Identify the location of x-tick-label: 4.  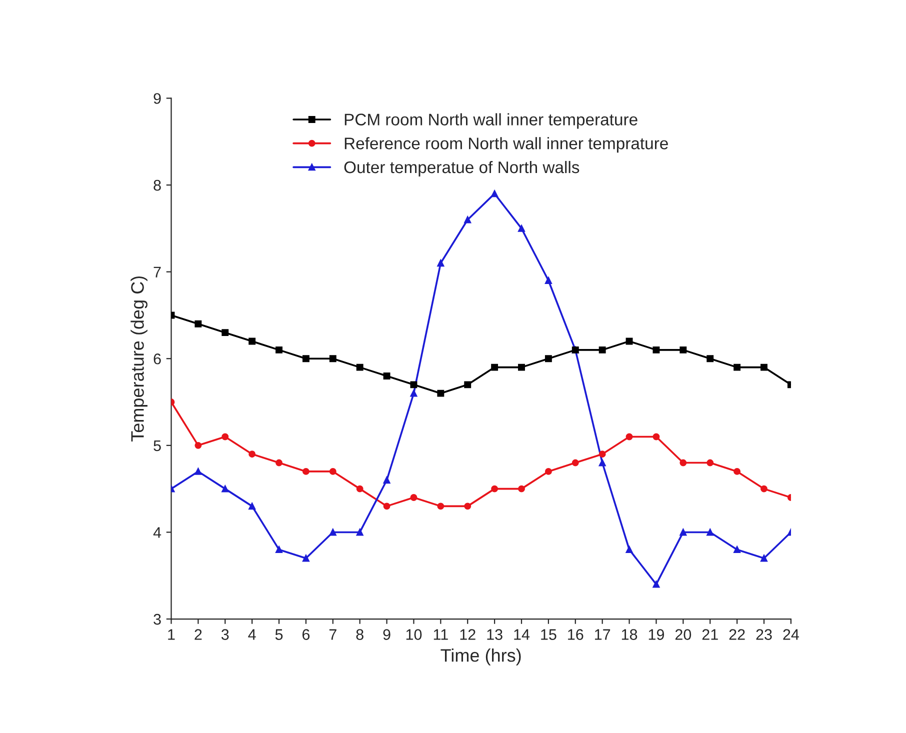
(252, 634).